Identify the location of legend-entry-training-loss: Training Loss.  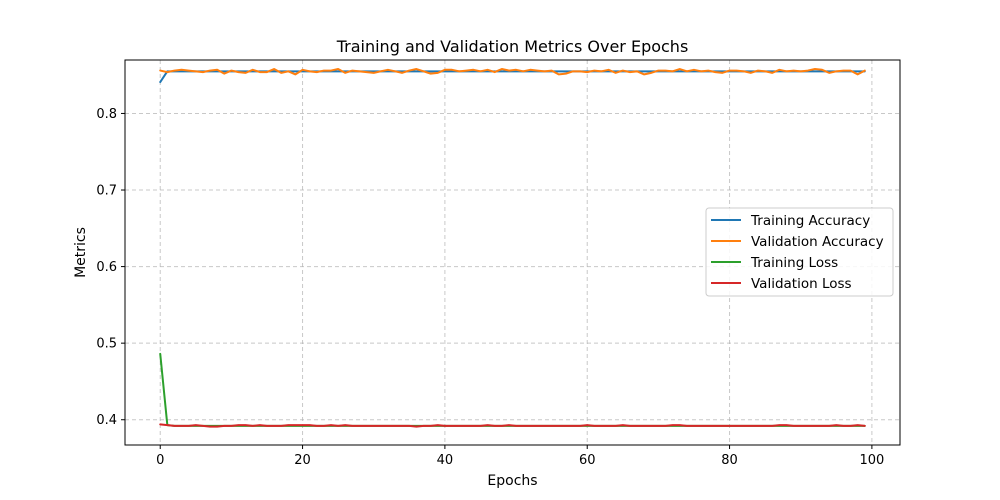
(774, 263).